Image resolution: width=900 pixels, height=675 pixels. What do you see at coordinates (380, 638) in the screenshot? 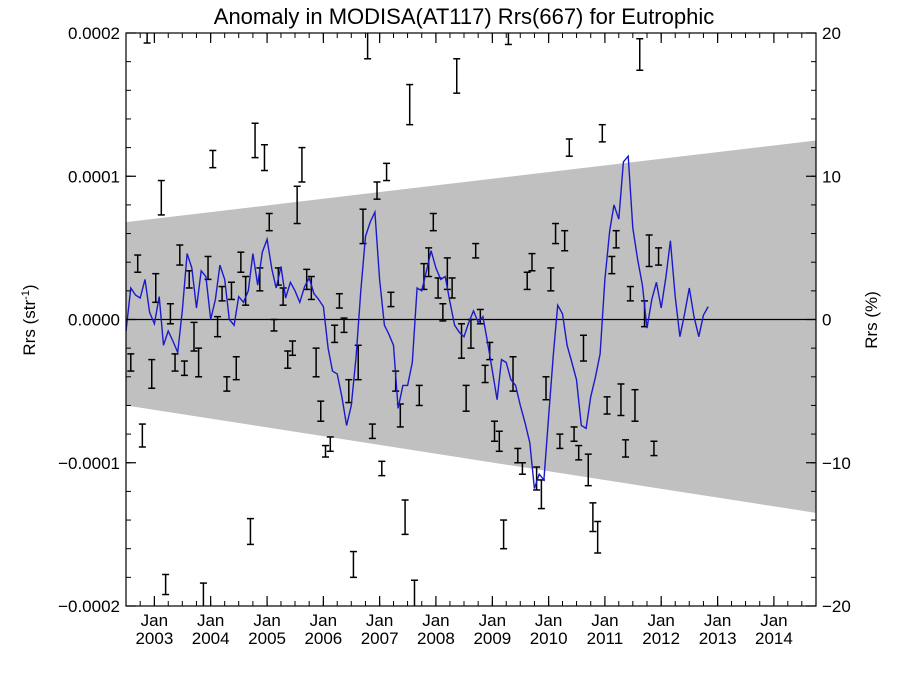
I see `x-tick-year: 2007` at bounding box center [380, 638].